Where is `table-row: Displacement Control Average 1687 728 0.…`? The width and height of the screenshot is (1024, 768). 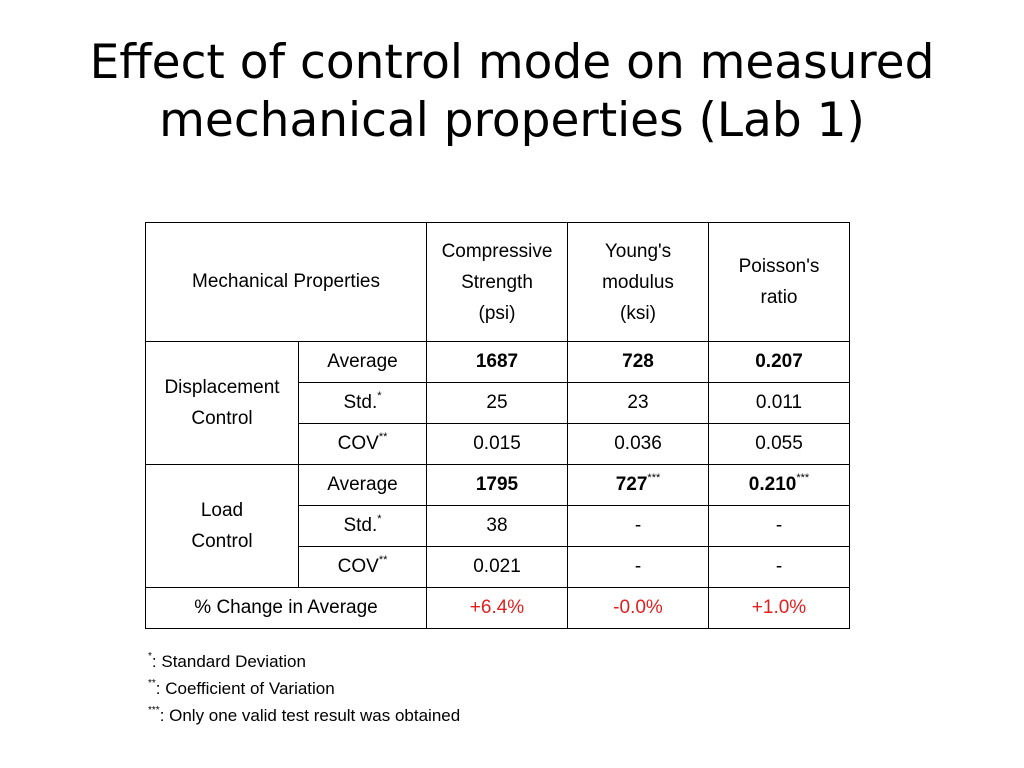
table-row: Displacement Control Average 1687 728 0.… is located at coordinates (497, 403).